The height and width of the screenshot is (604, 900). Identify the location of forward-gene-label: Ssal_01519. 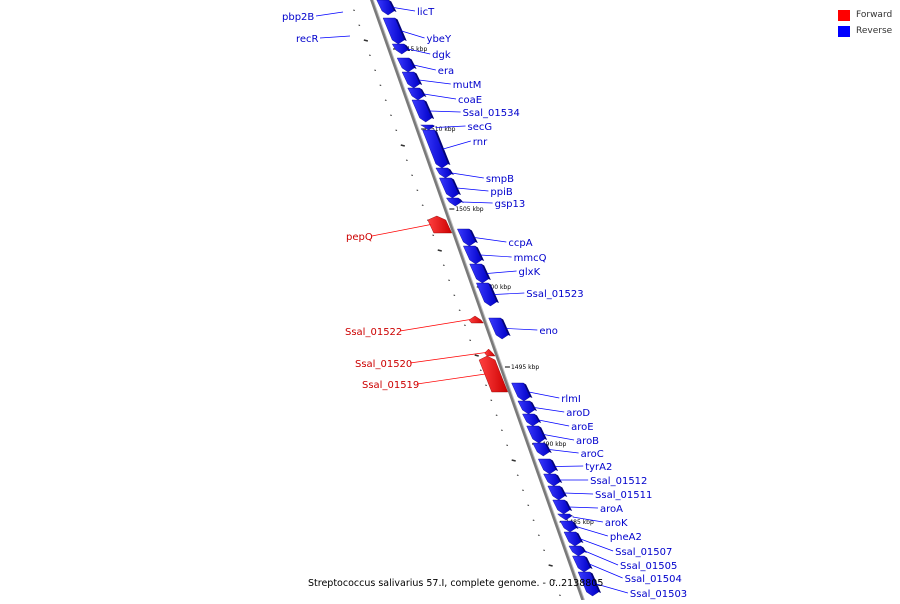
(390, 385).